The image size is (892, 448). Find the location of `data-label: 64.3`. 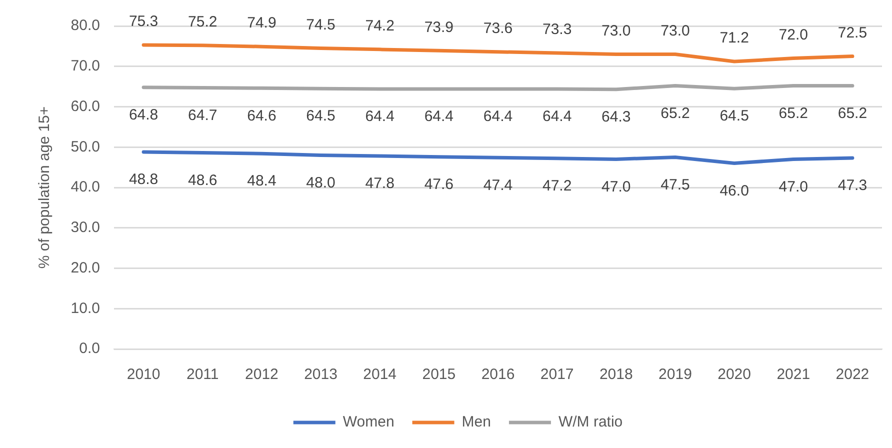

data-label: 64.3 is located at coordinates (616, 117).